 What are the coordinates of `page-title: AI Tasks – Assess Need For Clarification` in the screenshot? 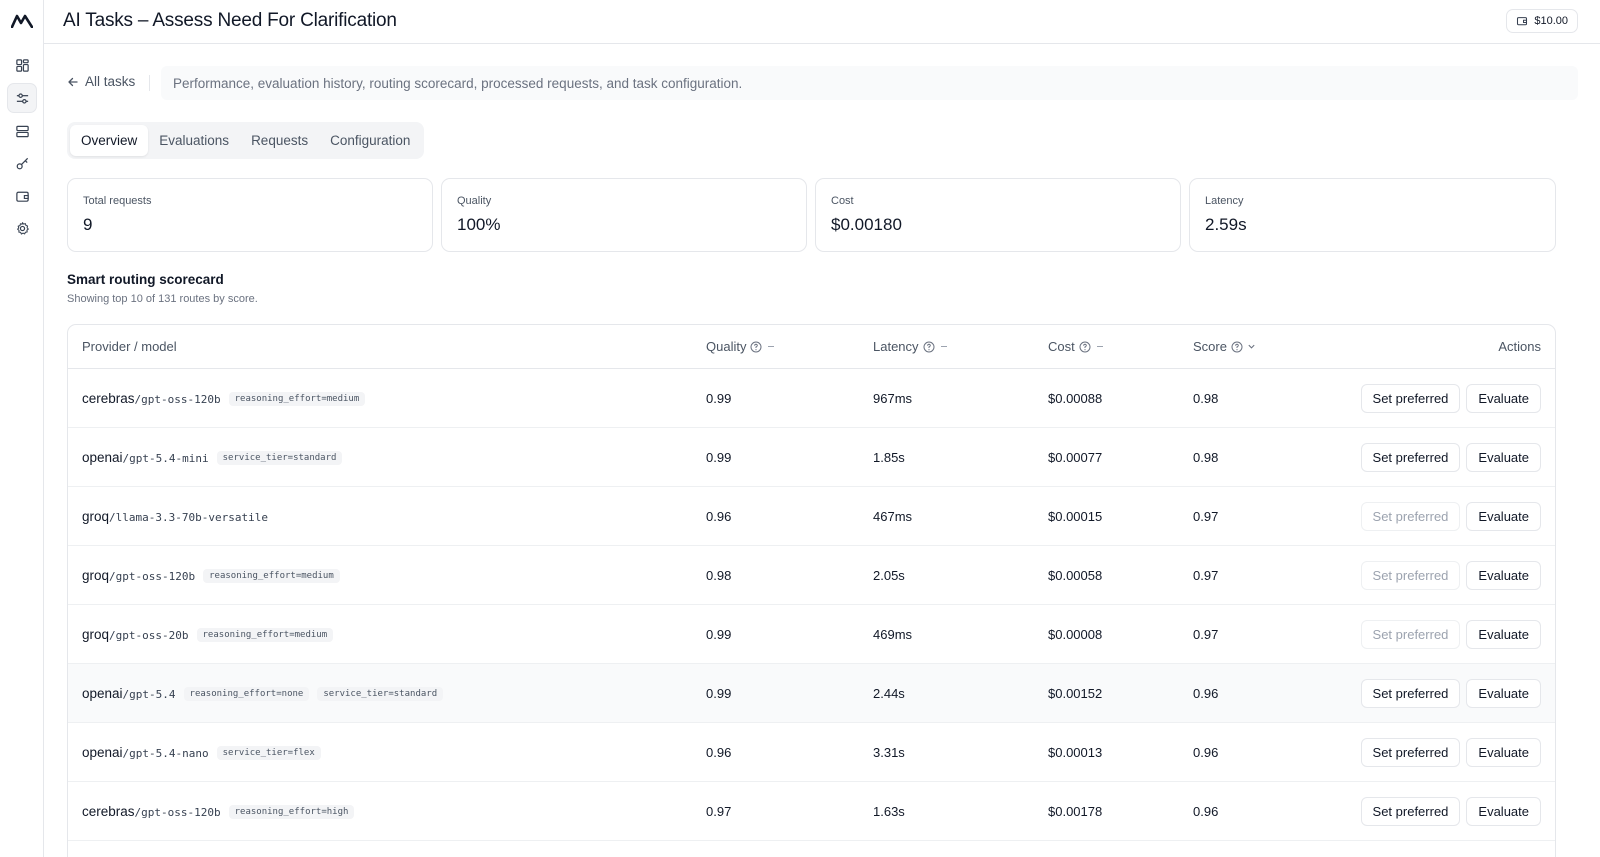 It's located at (230, 20).